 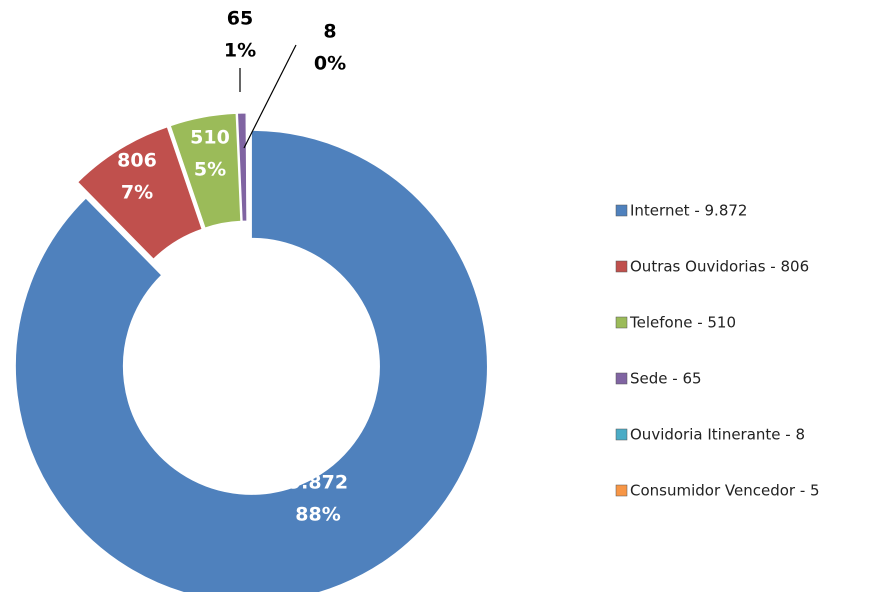 I want to click on legend-label: Sede - 65, so click(x=666, y=379).